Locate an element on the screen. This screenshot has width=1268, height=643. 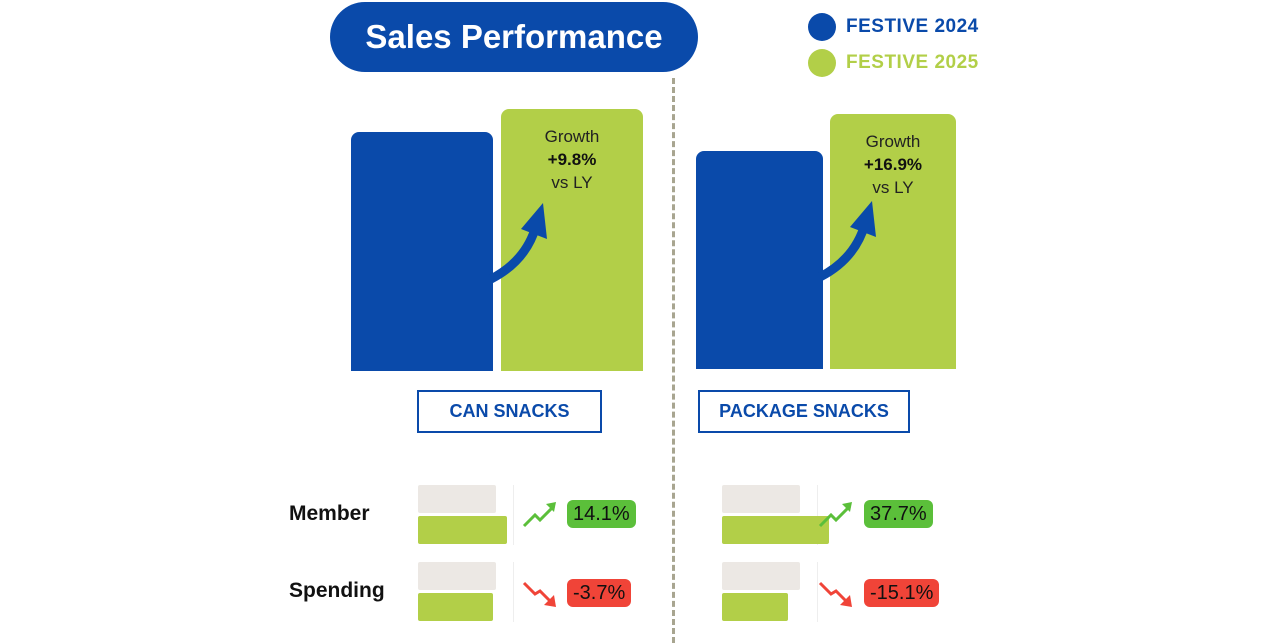
legend-item-festive-2024: FESTIVE 2024 is located at coordinates (893, 27).